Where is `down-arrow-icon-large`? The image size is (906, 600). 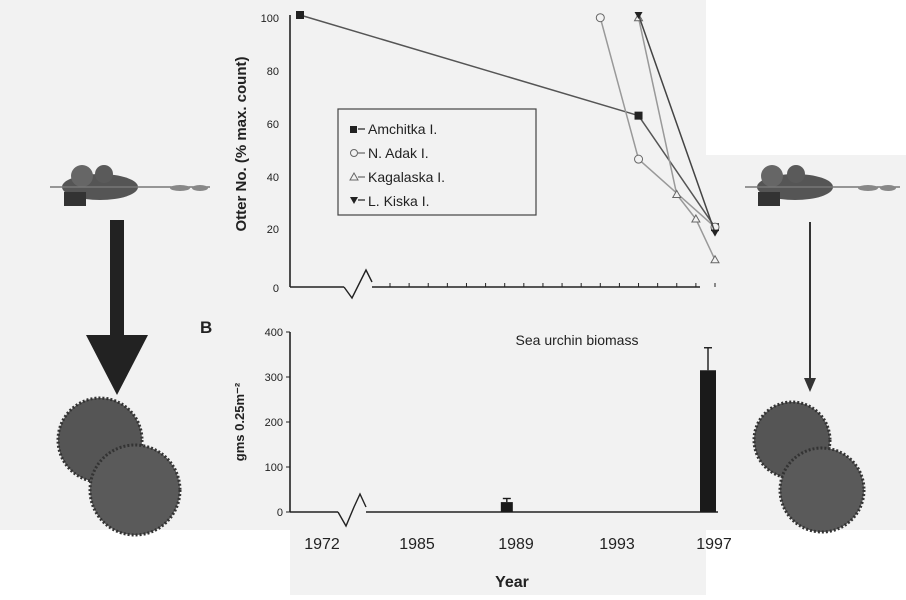 down-arrow-icon-large is located at coordinates (117, 307).